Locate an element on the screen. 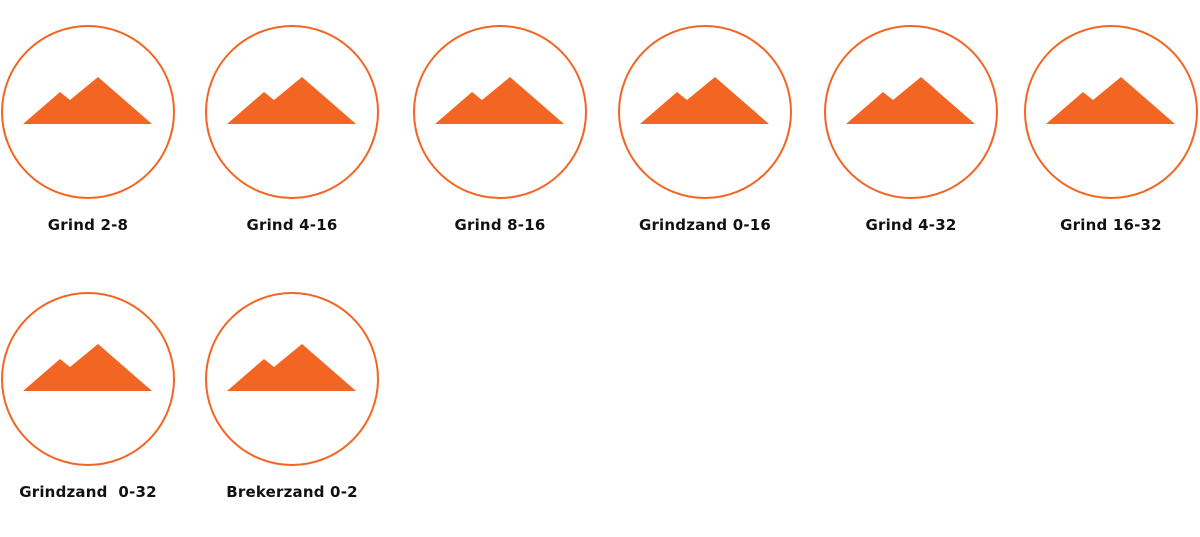 Image resolution: width=1200 pixels, height=537 pixels. product-item: Grind 16-32 is located at coordinates (1110, 129).